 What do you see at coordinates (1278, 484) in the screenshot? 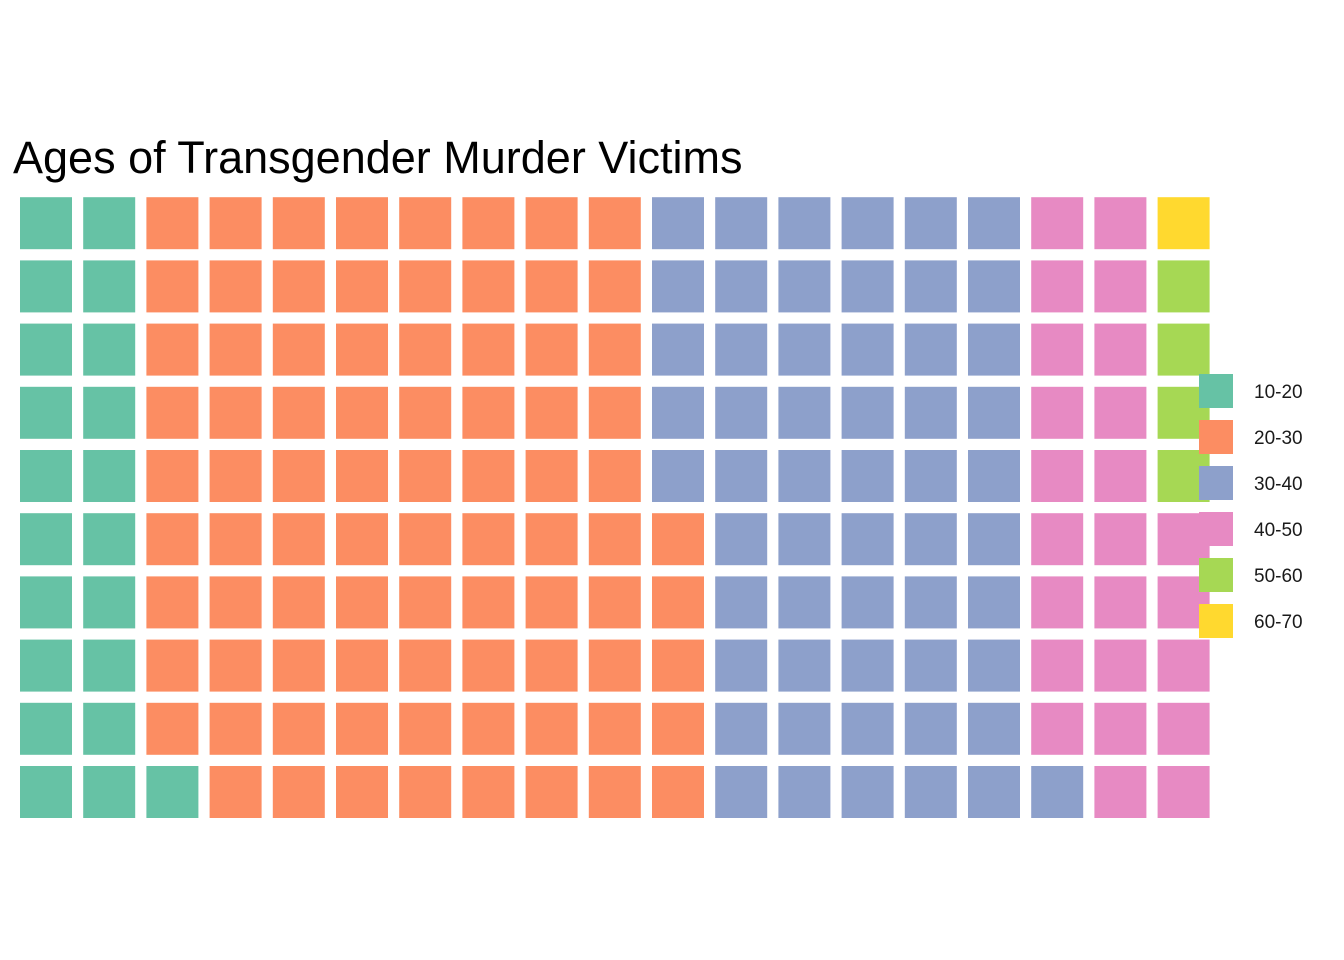
I see `legend-label-30-40: 30-40` at bounding box center [1278, 484].